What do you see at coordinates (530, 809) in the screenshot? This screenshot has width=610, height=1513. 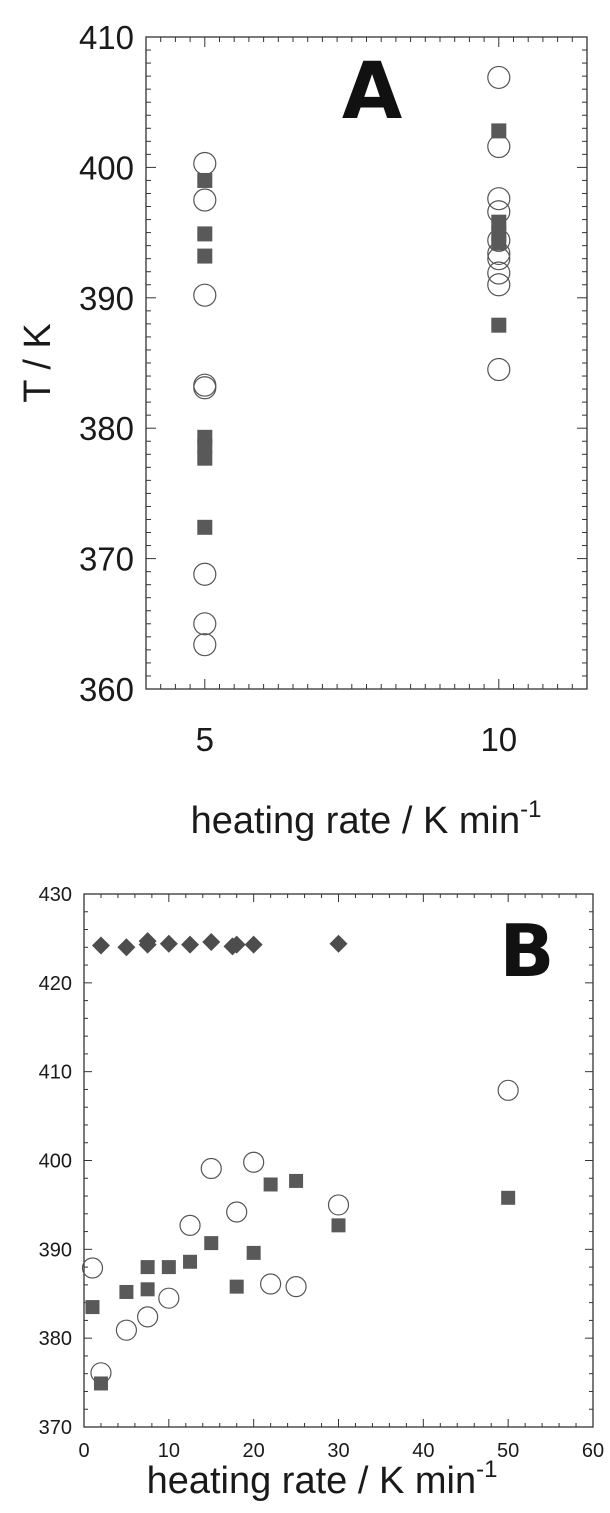 I see `x-axis-label-a-superscript: -1` at bounding box center [530, 809].